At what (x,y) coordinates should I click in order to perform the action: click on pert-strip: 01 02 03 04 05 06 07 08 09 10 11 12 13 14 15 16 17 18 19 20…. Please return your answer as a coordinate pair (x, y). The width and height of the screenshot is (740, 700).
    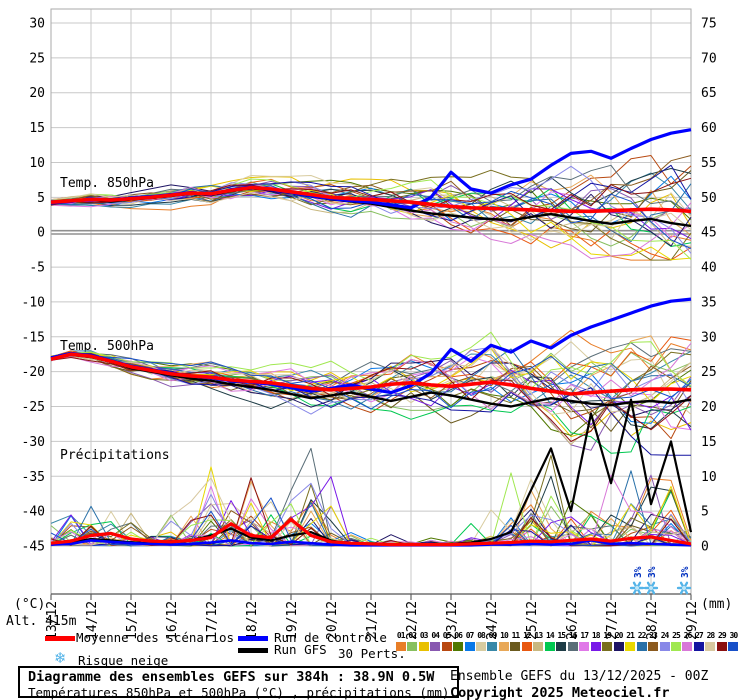
    Looking at the image, I should click on (567, 641).